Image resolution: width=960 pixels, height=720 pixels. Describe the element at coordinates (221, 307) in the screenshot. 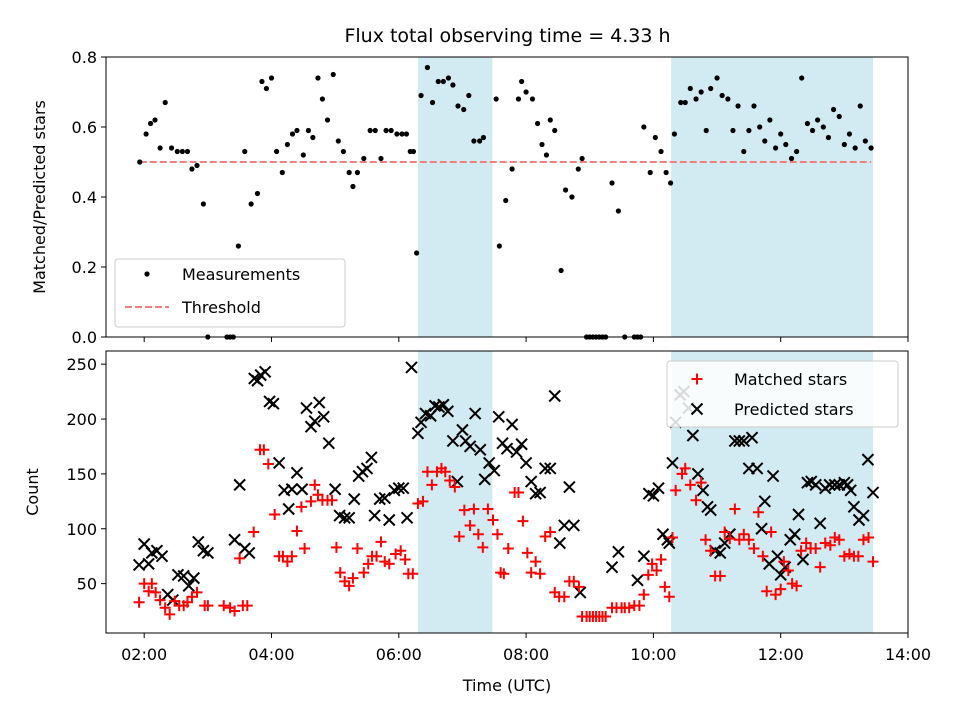

I see `legend-threshold-label: Threshold` at that location.